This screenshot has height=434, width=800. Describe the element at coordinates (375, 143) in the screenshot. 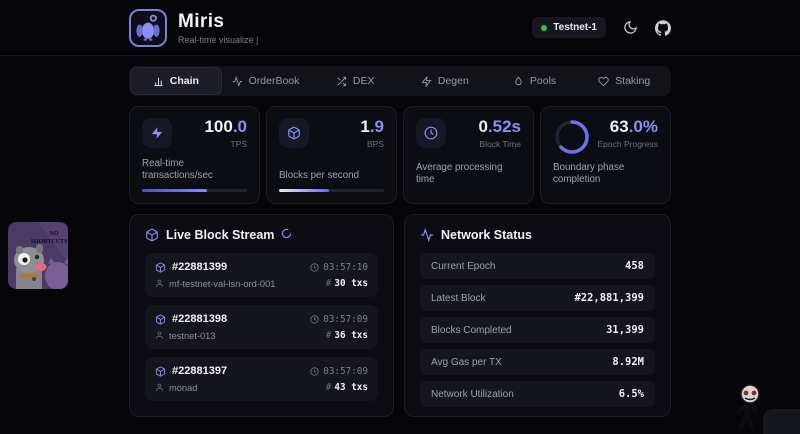

I see `bps-unit: BPS` at that location.